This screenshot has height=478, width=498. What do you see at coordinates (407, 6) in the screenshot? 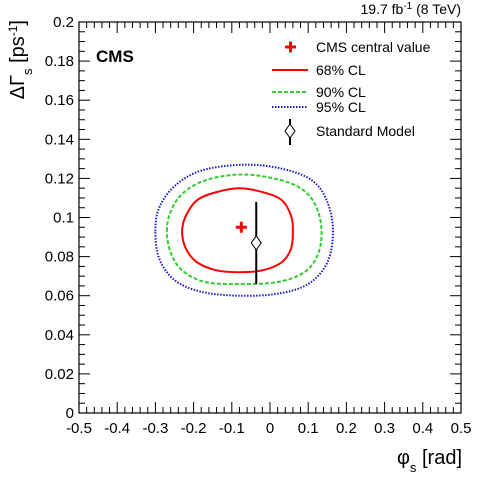
I see `lumi-superscript: -1` at bounding box center [407, 6].